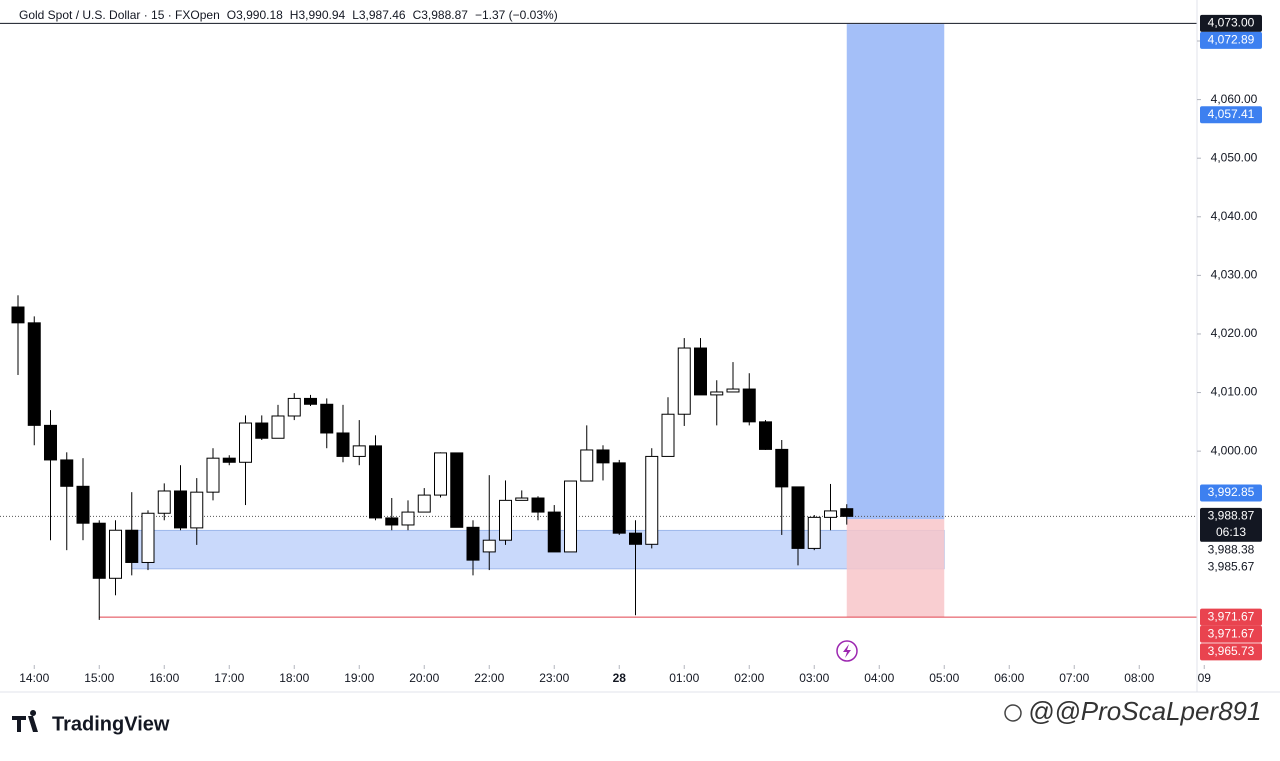 Image resolution: width=1280 pixels, height=761 pixels. I want to click on x-tick-label: 08:00, so click(1139, 678).